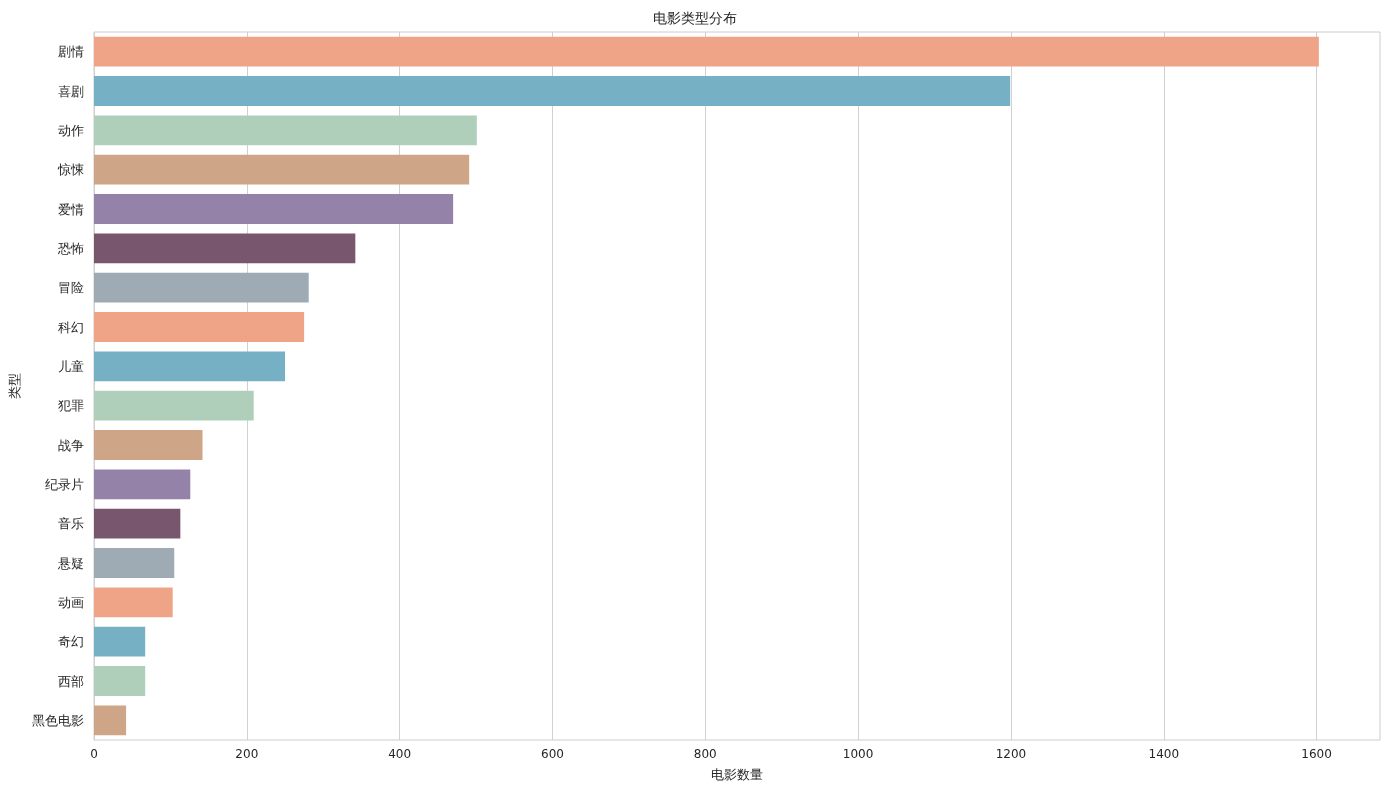 This screenshot has height=790, width=1389. What do you see at coordinates (71, 209) in the screenshot?
I see `y-tick-label: 爱情` at bounding box center [71, 209].